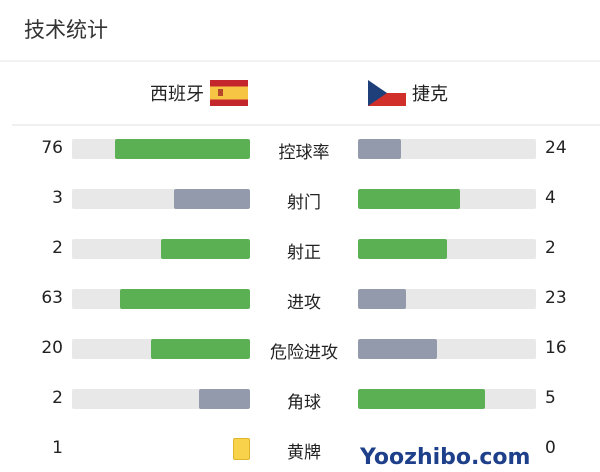  What do you see at coordinates (556, 298) in the screenshot?
I see `away-value: 23` at bounding box center [556, 298].